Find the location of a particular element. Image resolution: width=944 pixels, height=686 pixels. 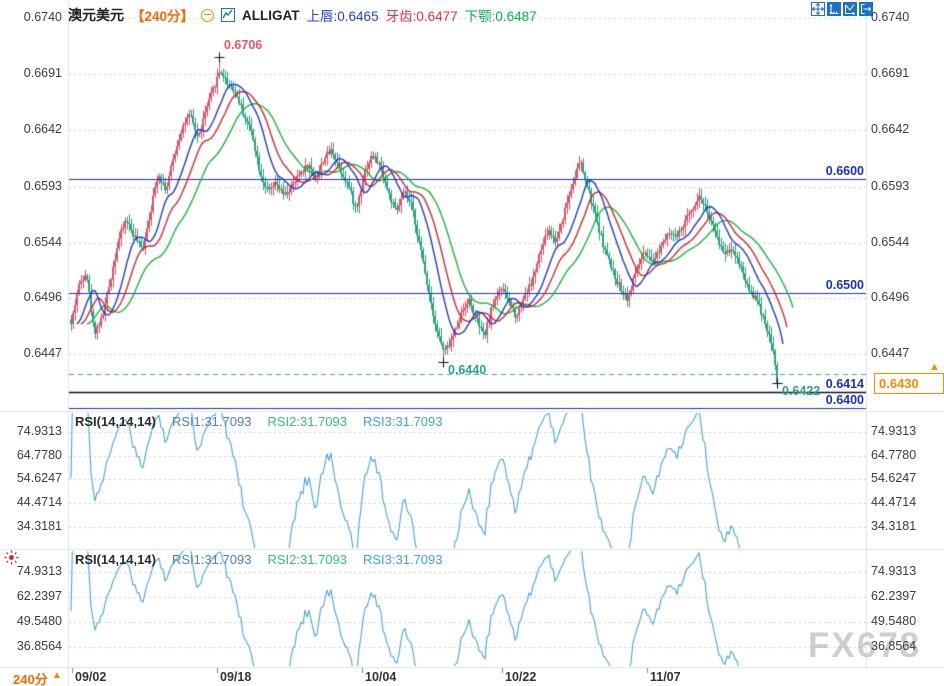

price-axis-label-right: 0.6691 is located at coordinates (890, 73).